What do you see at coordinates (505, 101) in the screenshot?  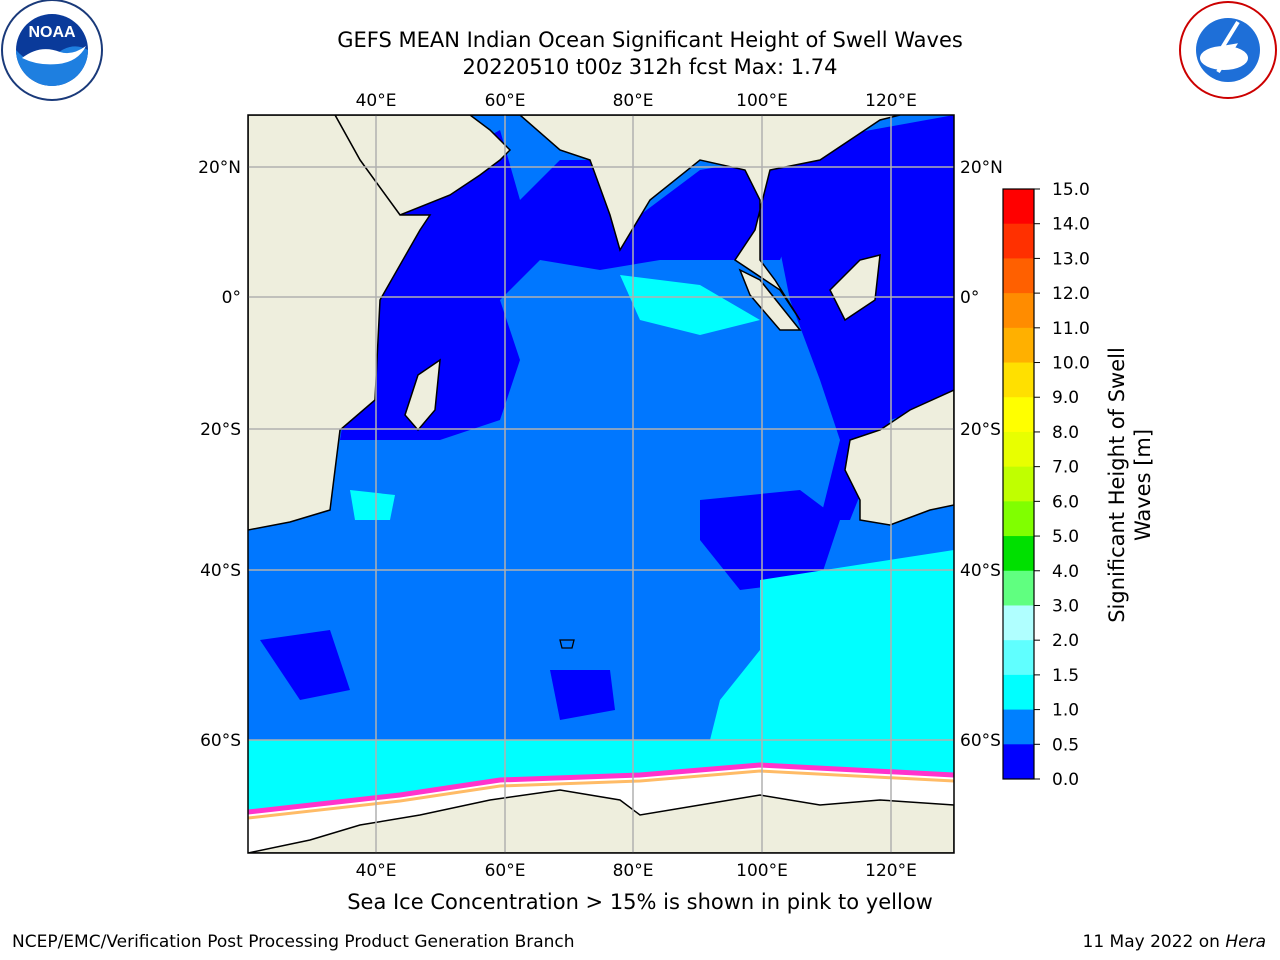 I see `lon-label-top: 60°E` at bounding box center [505, 101].